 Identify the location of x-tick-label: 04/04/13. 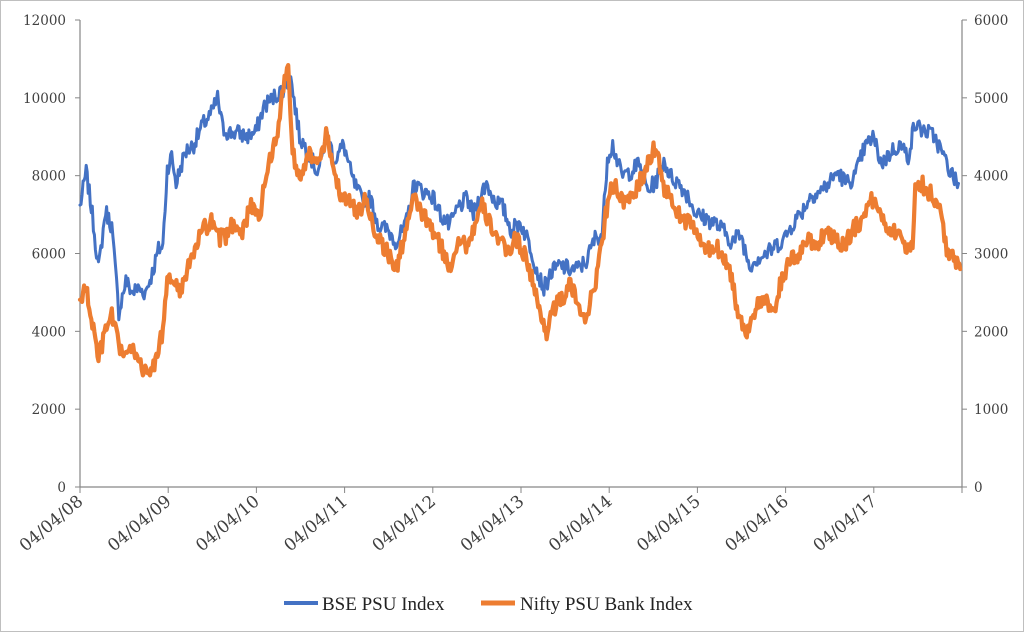
(492, 524).